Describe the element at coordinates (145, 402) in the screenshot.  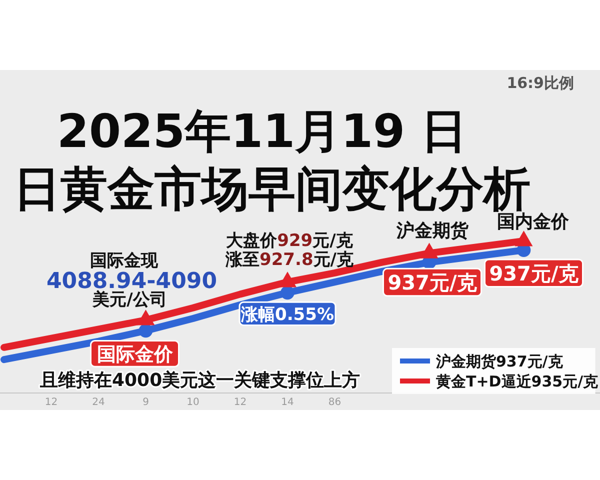
I see `x-tick-label: 9` at that location.